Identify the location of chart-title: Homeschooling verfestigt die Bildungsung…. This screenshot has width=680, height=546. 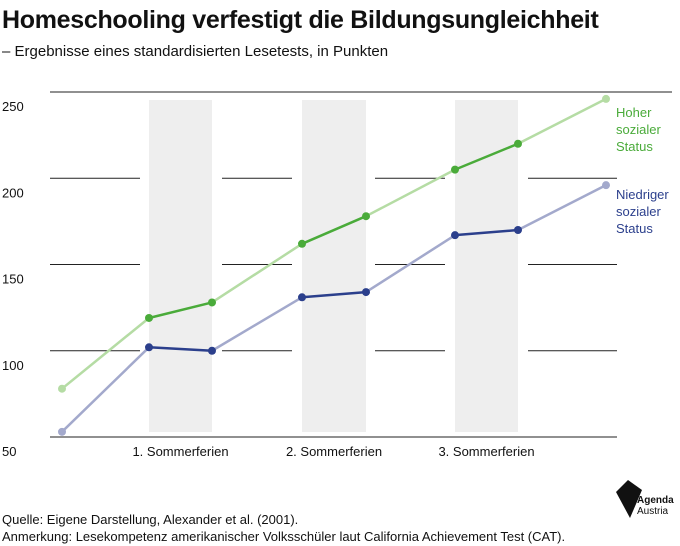
(300, 20).